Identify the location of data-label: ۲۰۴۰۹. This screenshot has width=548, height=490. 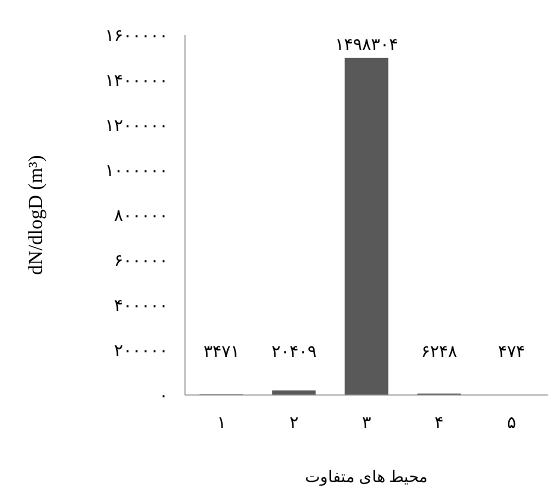
(293, 351).